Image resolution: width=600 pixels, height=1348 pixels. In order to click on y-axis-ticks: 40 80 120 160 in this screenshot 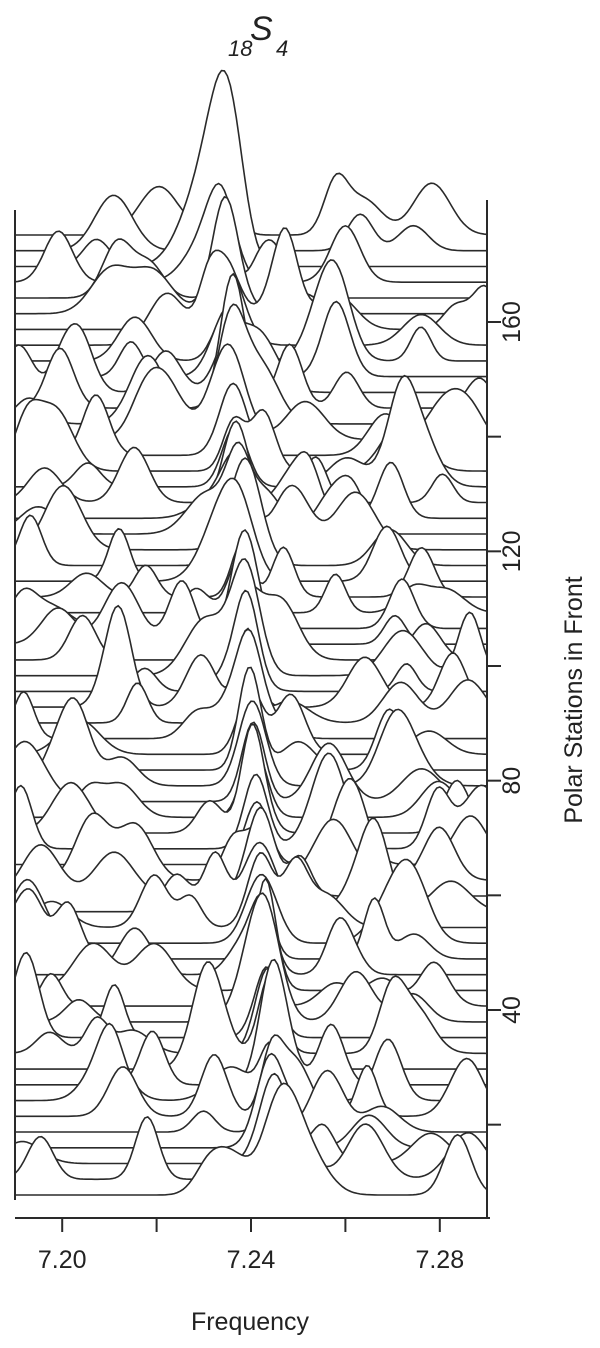, I will do `click(506, 713)`.